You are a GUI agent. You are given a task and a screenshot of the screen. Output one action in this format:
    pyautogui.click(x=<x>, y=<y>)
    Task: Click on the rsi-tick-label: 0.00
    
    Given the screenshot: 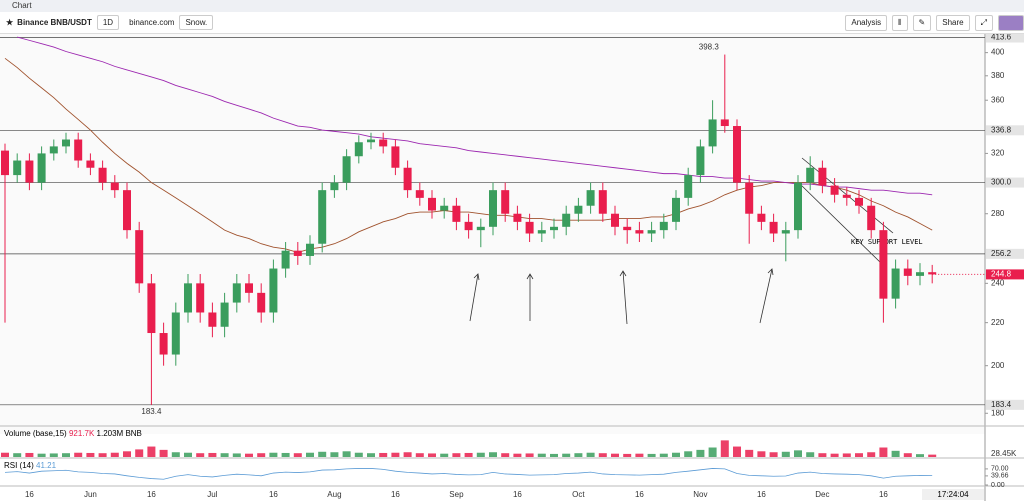 What is the action you would take?
    pyautogui.click(x=998, y=485)
    